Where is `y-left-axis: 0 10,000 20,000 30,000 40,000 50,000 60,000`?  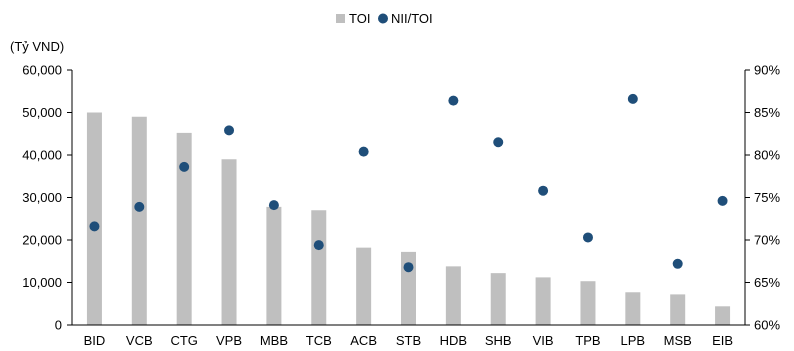
y-left-axis: 0 10,000 20,000 30,000 40,000 50,000 60,000 is located at coordinates (47, 198).